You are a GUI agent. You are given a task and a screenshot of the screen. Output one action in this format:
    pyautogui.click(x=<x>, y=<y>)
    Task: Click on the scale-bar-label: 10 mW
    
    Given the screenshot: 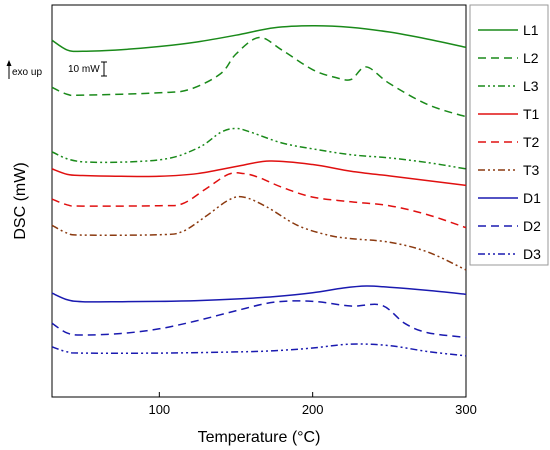 What is the action you would take?
    pyautogui.click(x=84, y=69)
    